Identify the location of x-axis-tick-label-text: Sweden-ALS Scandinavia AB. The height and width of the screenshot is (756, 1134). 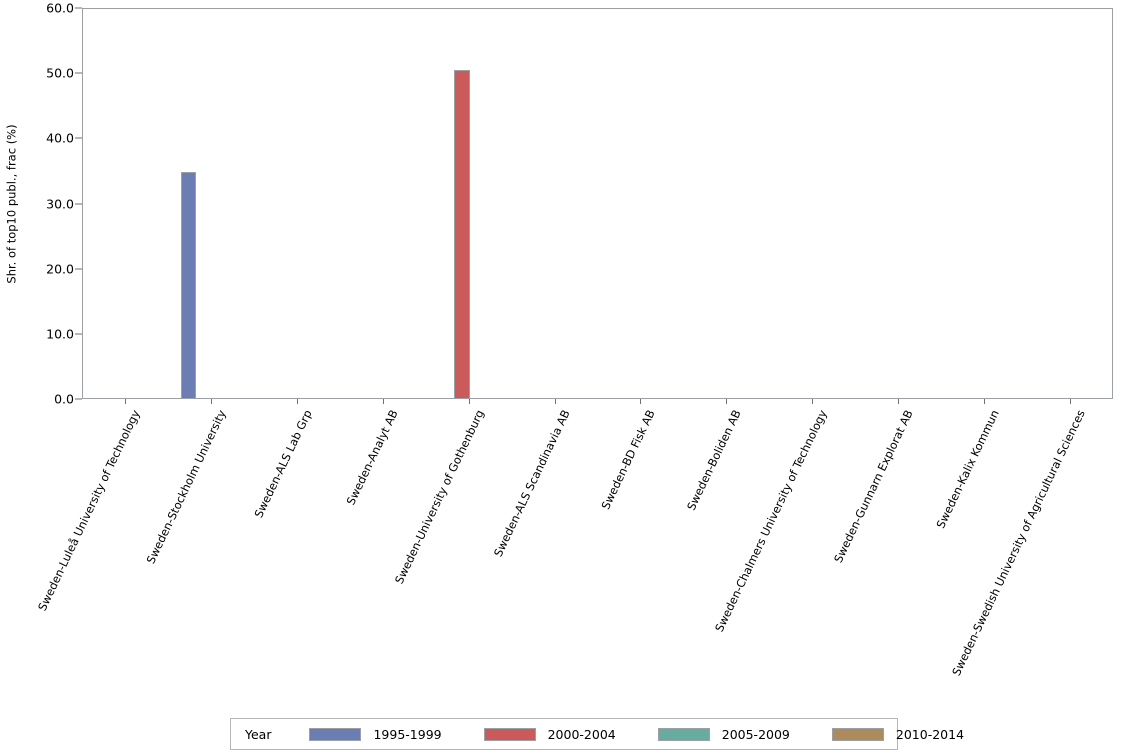
(532, 483).